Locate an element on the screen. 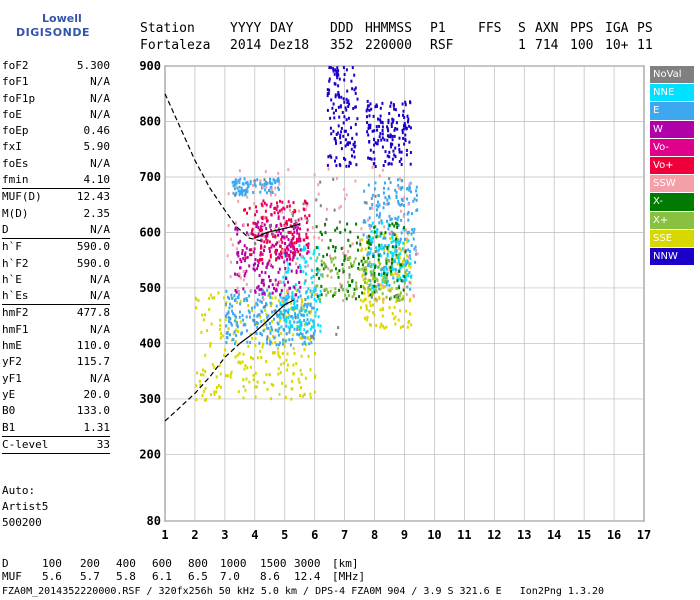 The image size is (700, 600). header-row1-cell: FFS is located at coordinates (490, 28).